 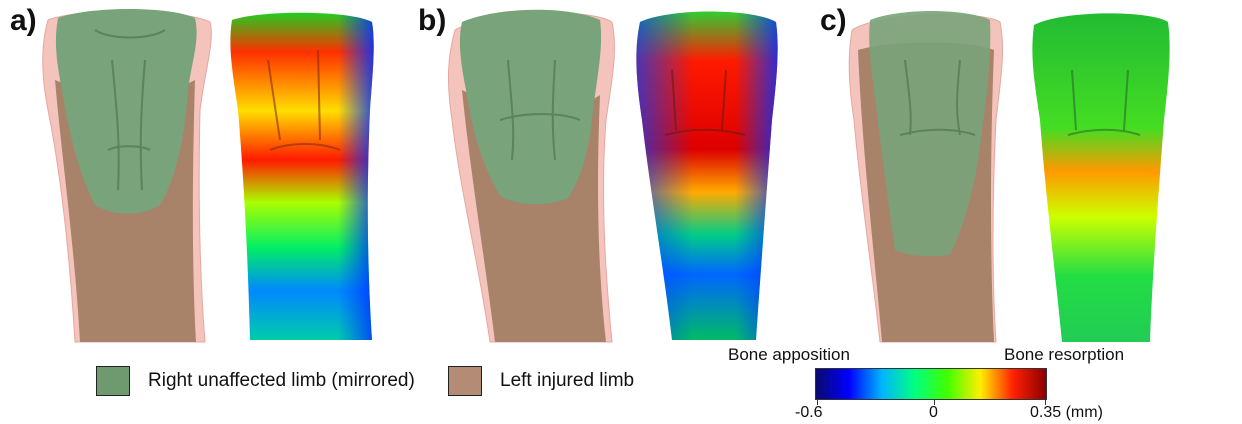 What do you see at coordinates (1066, 412) in the screenshot?
I see `colorbar-ticklabel-max: 0.35 (mm)` at bounding box center [1066, 412].